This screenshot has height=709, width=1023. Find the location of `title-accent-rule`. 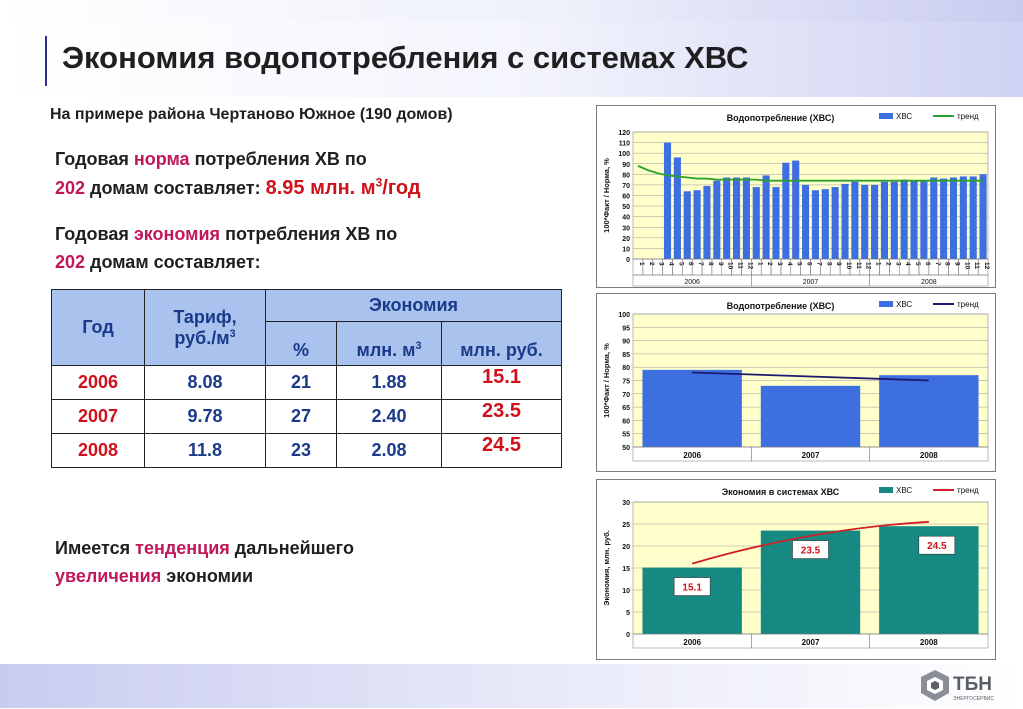

title-accent-rule is located at coordinates (46, 61).